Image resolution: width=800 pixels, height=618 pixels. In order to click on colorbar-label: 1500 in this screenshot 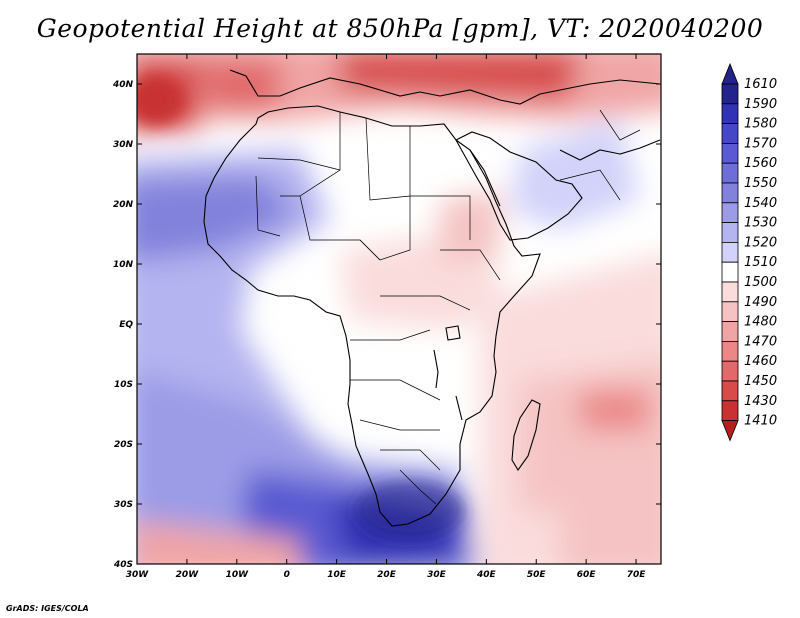, I will do `click(760, 282)`.